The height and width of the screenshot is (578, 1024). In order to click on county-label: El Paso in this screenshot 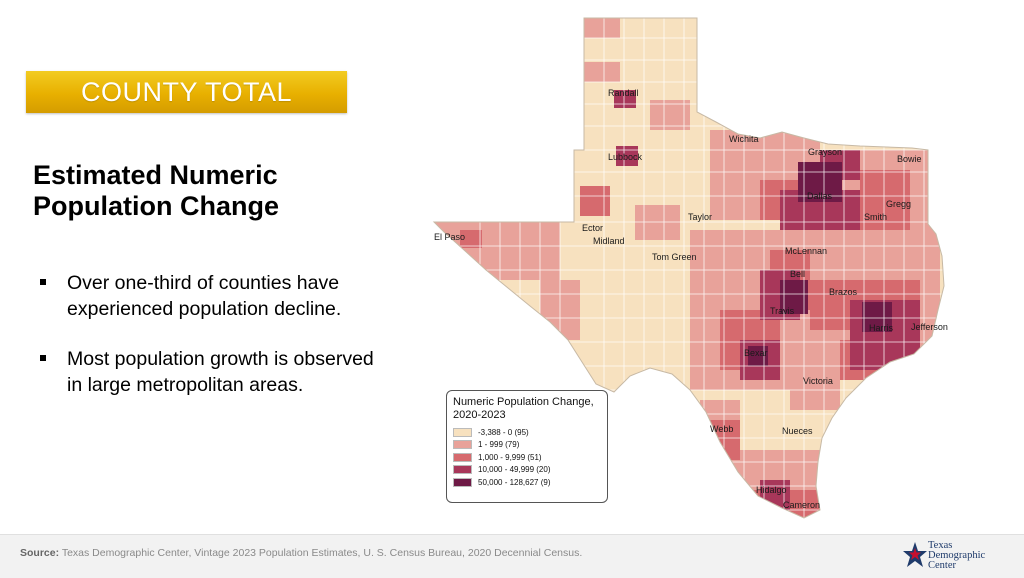, I will do `click(450, 237)`.